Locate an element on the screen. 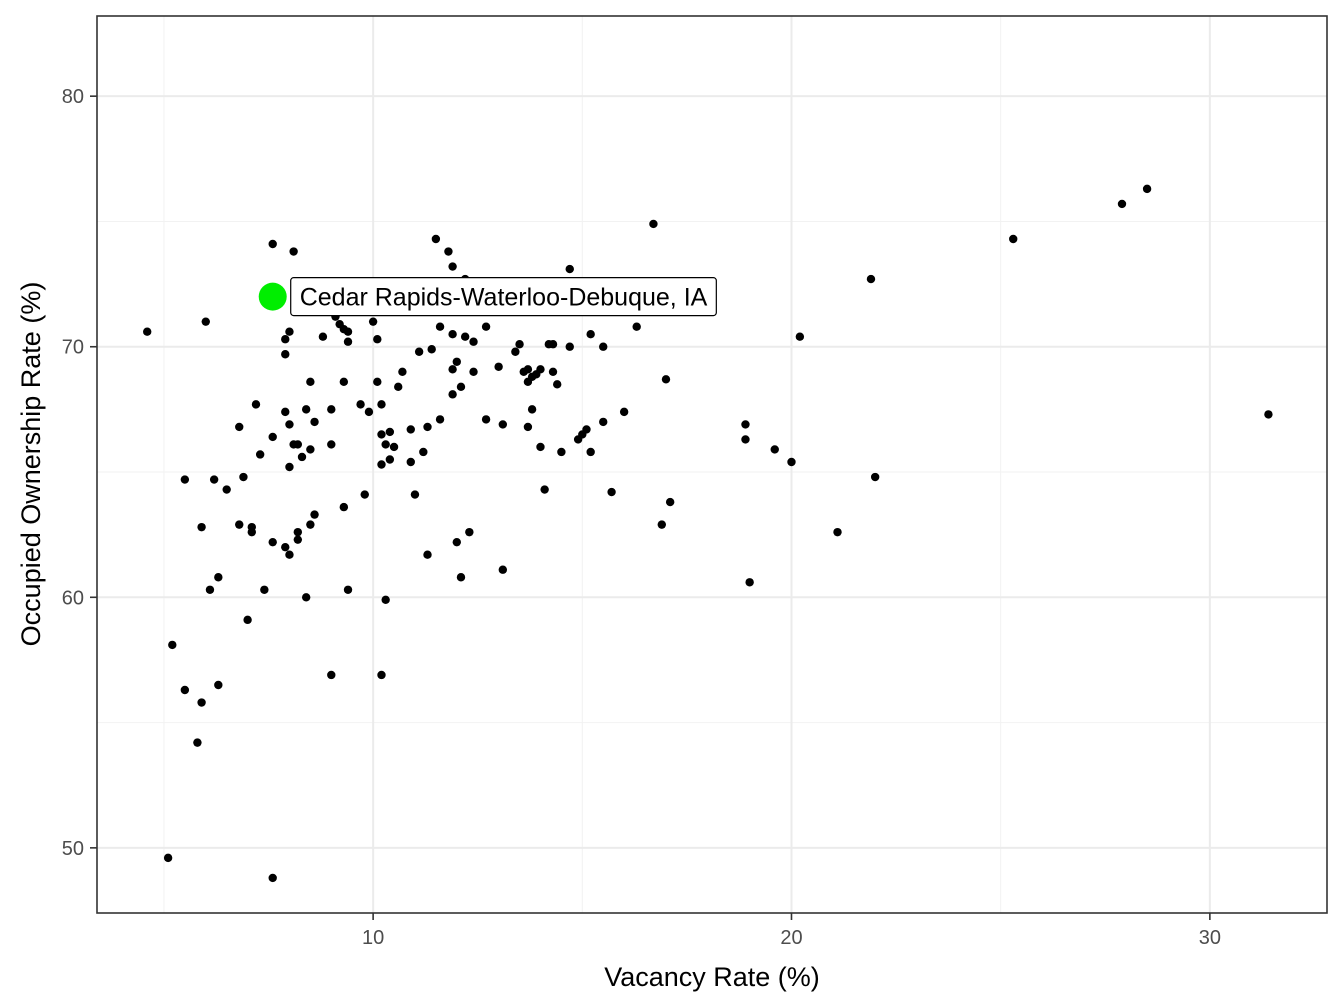 The height and width of the screenshot is (1008, 1344). highlight-point is located at coordinates (272, 296).